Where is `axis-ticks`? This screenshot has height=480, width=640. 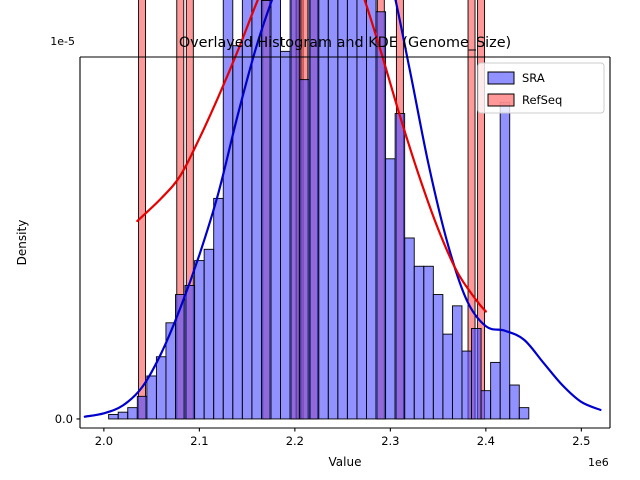
axis-ticks is located at coordinates (329, 425).